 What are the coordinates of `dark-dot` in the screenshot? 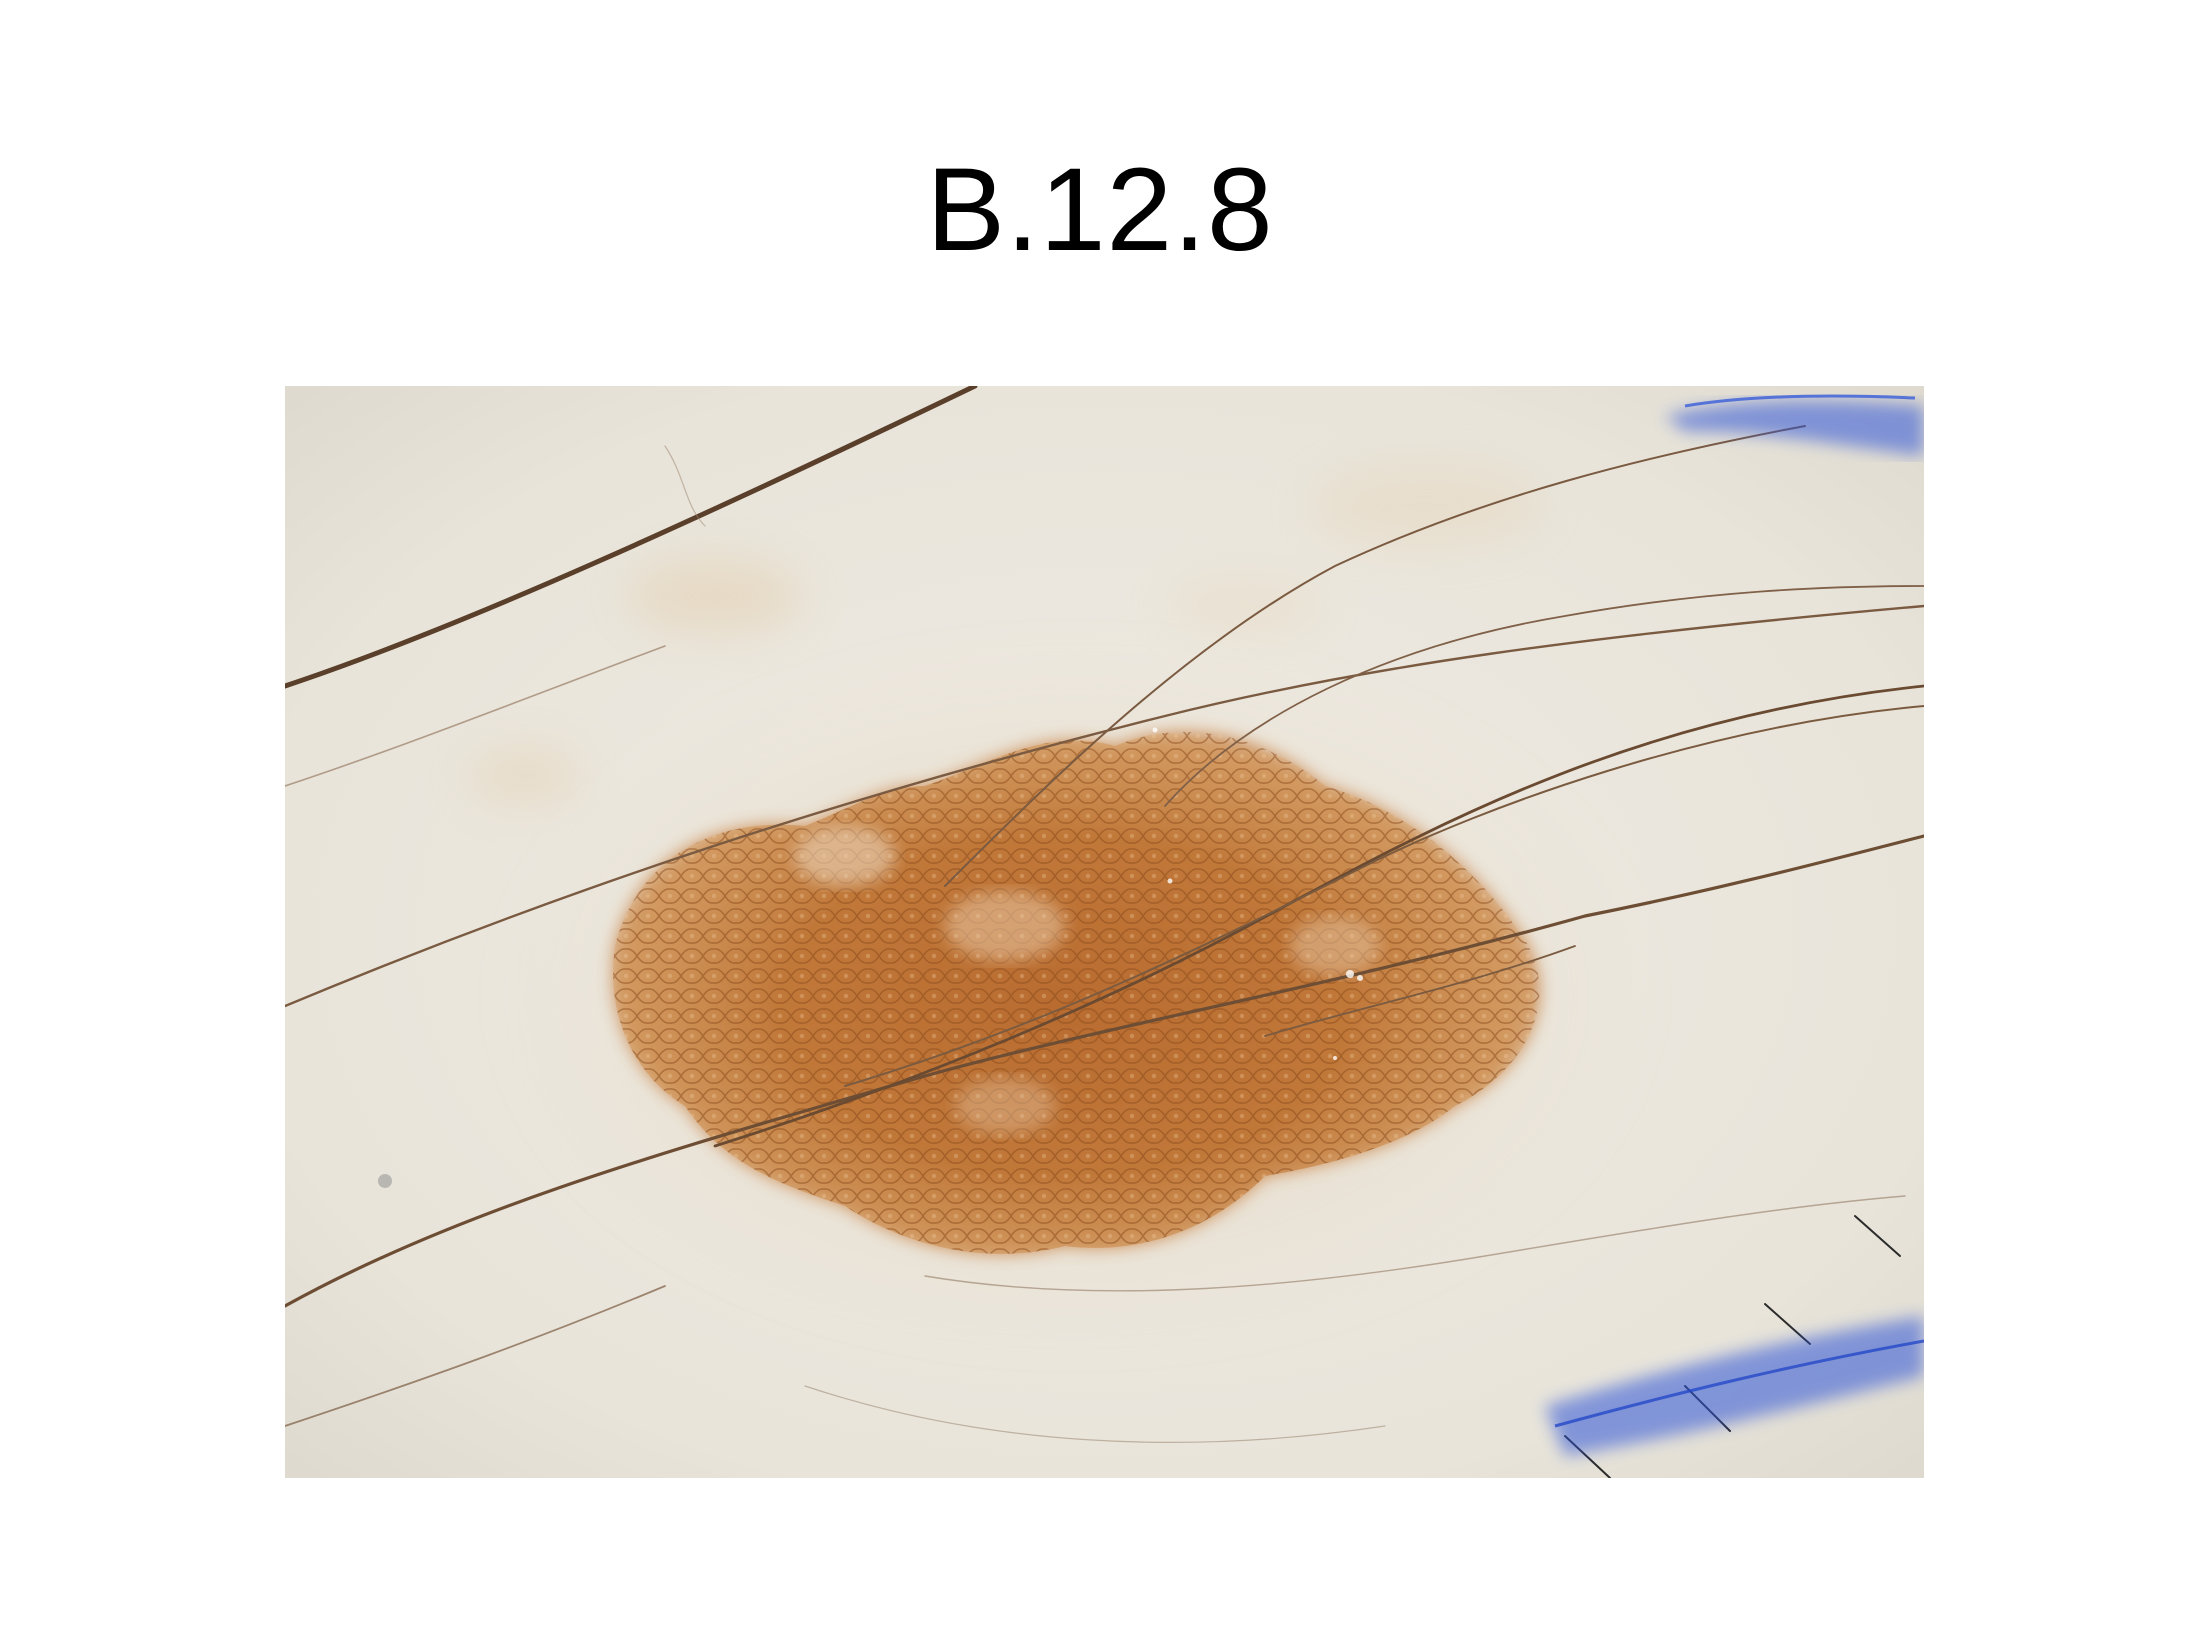 It's located at (385, 1181).